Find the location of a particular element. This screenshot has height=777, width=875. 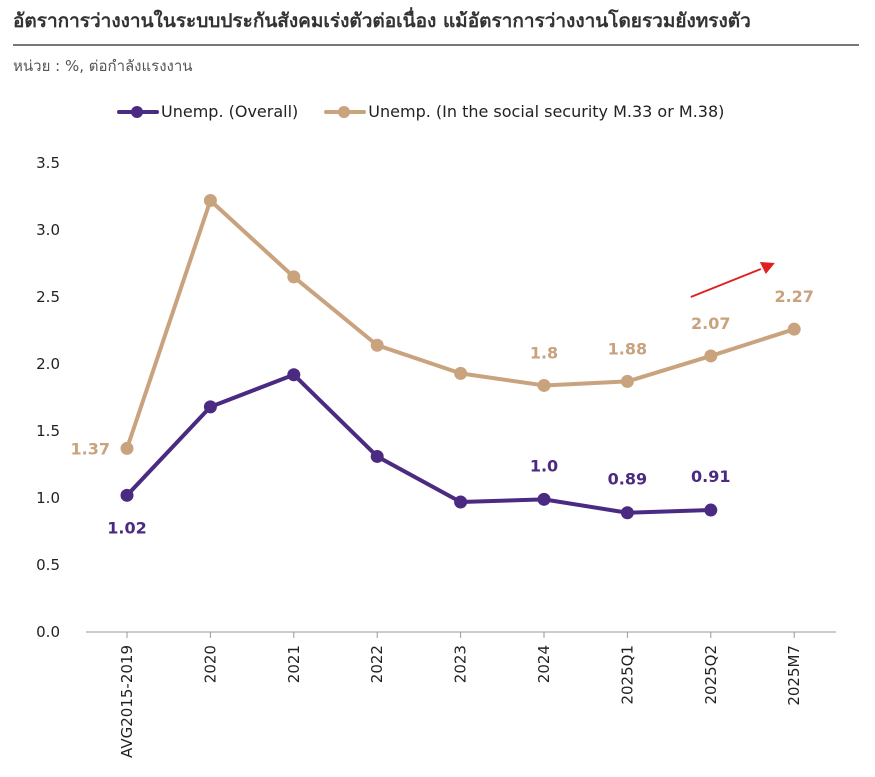

data-label-overall: 0.91 is located at coordinates (710, 476).